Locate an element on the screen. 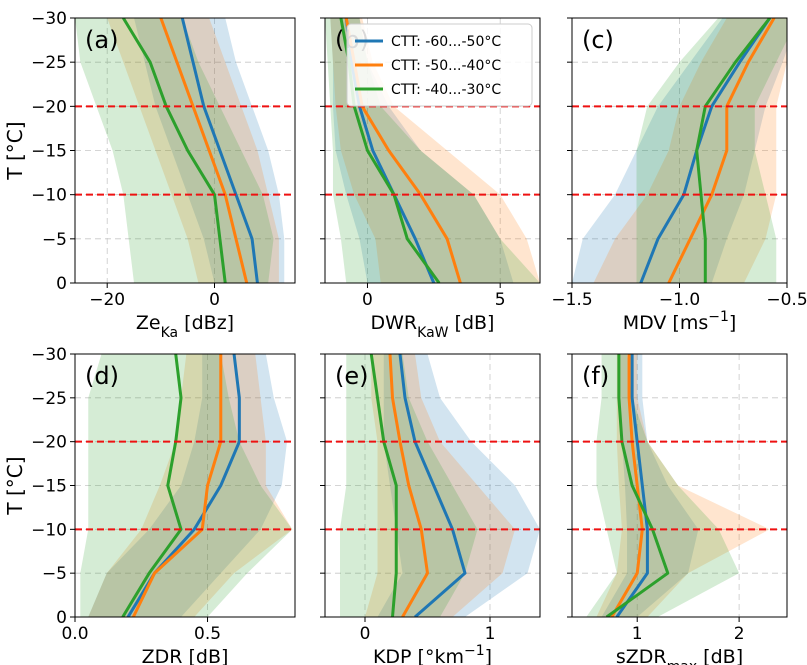  x-tick-label: 0.5 is located at coordinates (207, 634).